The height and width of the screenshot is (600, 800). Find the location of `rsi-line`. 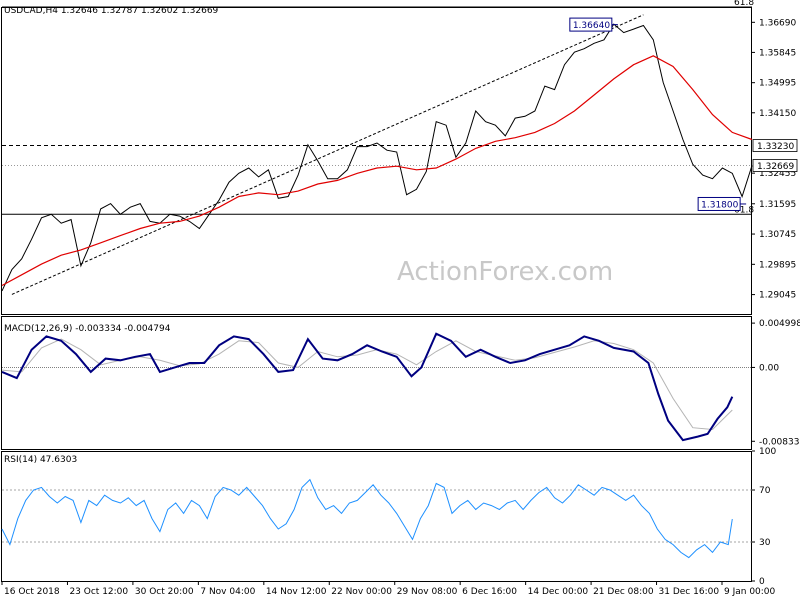

rsi-line is located at coordinates (367, 518).